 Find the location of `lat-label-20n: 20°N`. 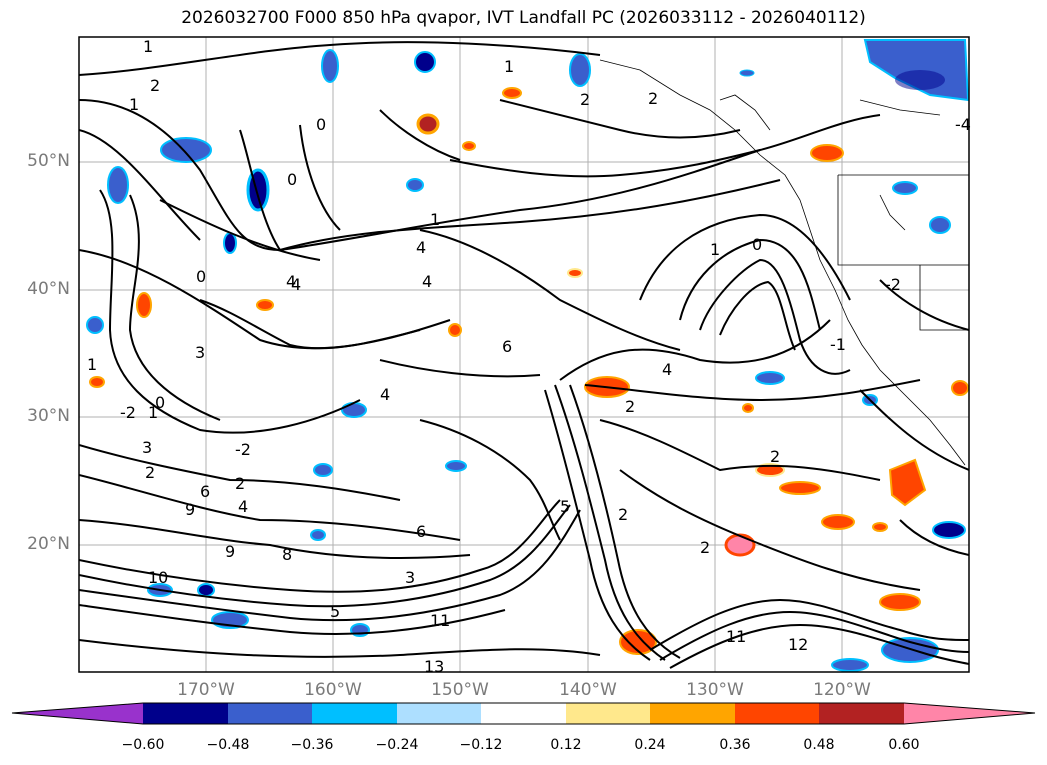

lat-label-20n: 20°N is located at coordinates (48, 544).